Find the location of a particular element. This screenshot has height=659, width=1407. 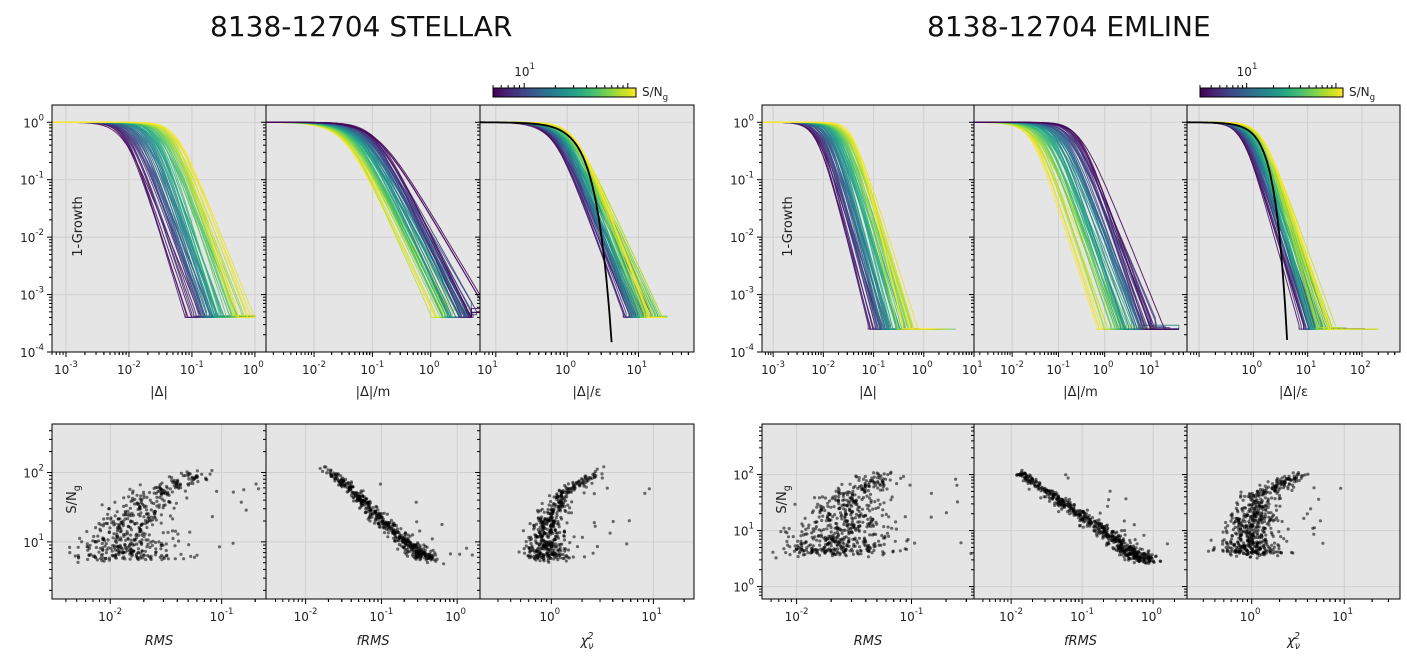

fig0-growth0-ylabel: 1-Growth is located at coordinates (78, 226).